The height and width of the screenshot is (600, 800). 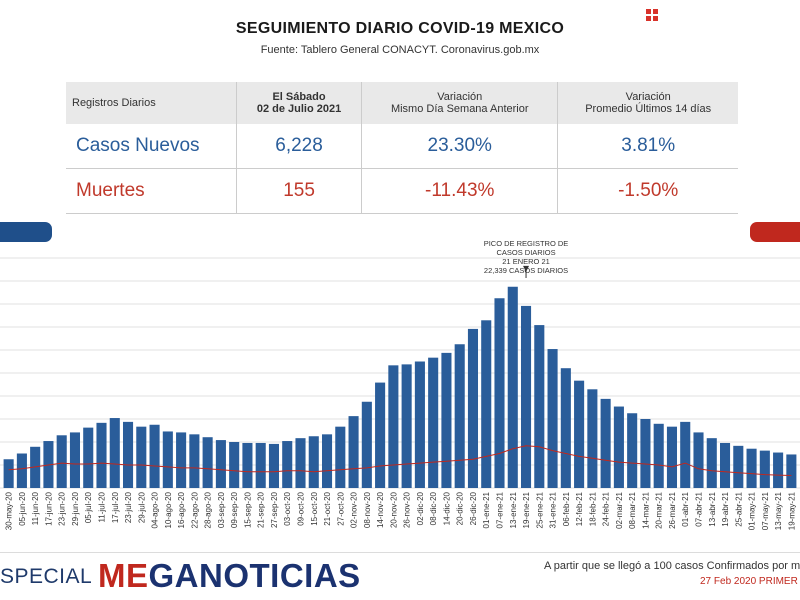 I want to click on x-tick-label: 08-nov-20, so click(x=367, y=509).